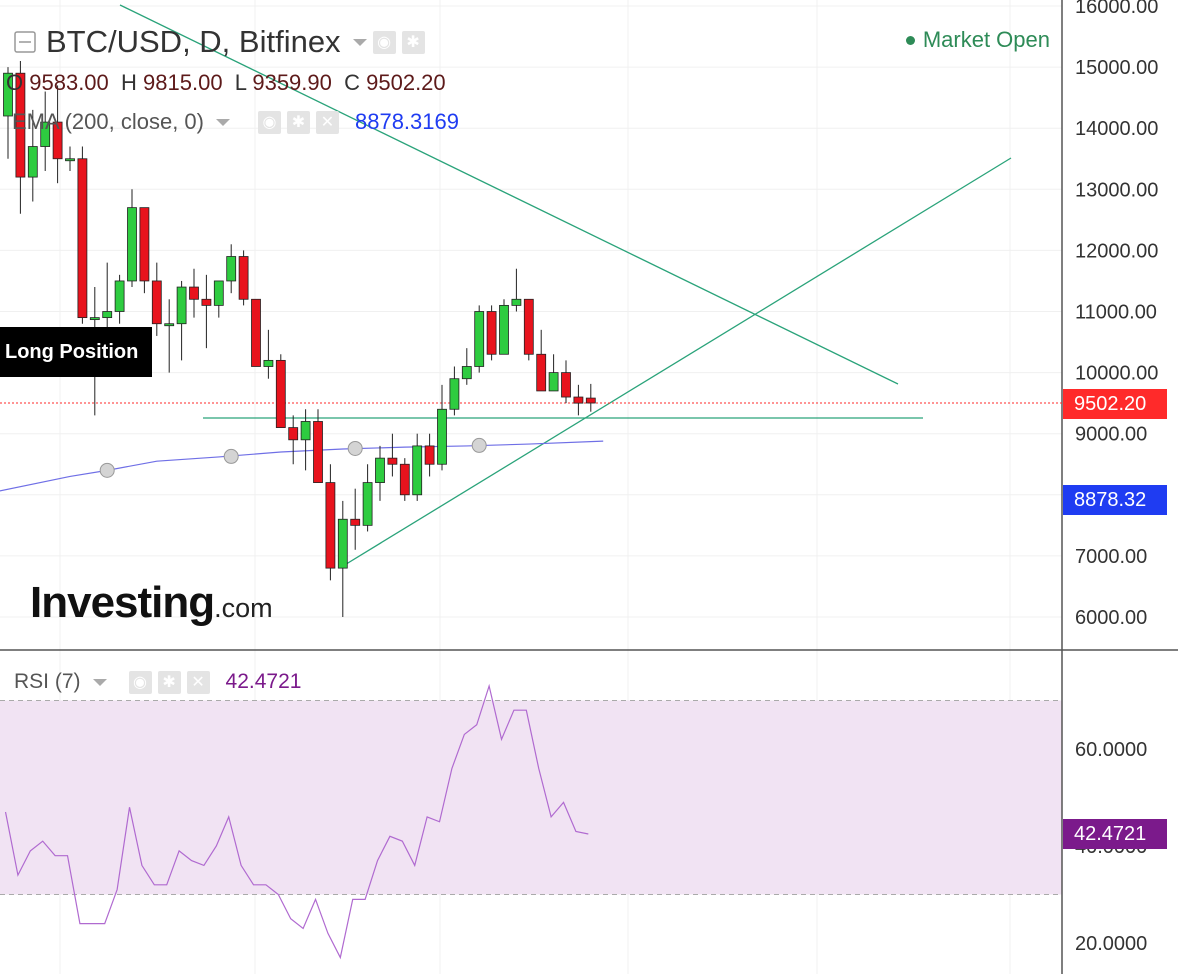 Image resolution: width=1178 pixels, height=974 pixels. What do you see at coordinates (1111, 557) in the screenshot?
I see `price-tick-label: 7000.00` at bounding box center [1111, 557].